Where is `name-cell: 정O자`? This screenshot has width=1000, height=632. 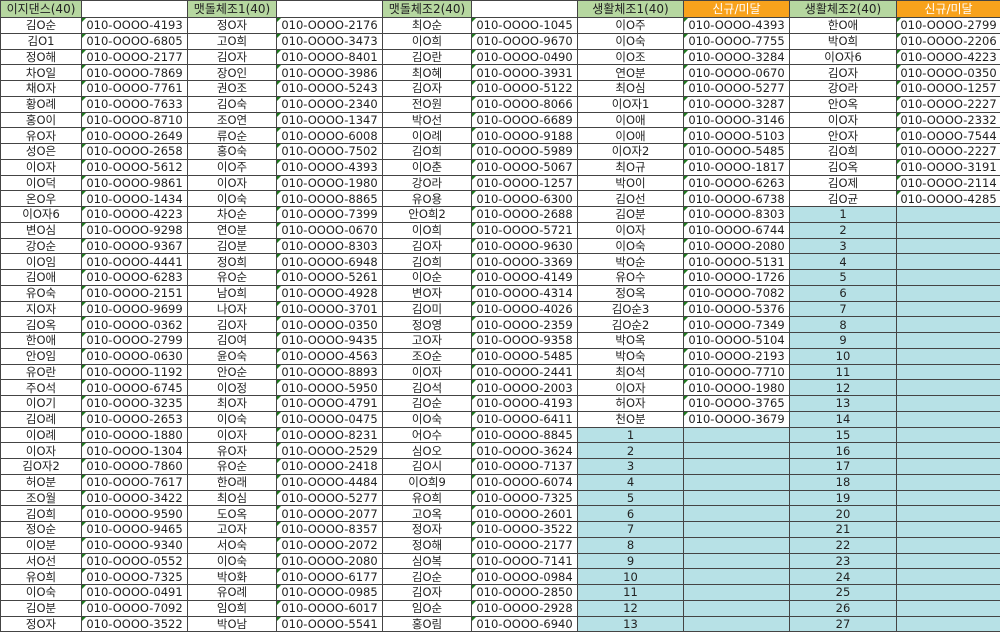 name-cell: 정O자 is located at coordinates (41, 624).